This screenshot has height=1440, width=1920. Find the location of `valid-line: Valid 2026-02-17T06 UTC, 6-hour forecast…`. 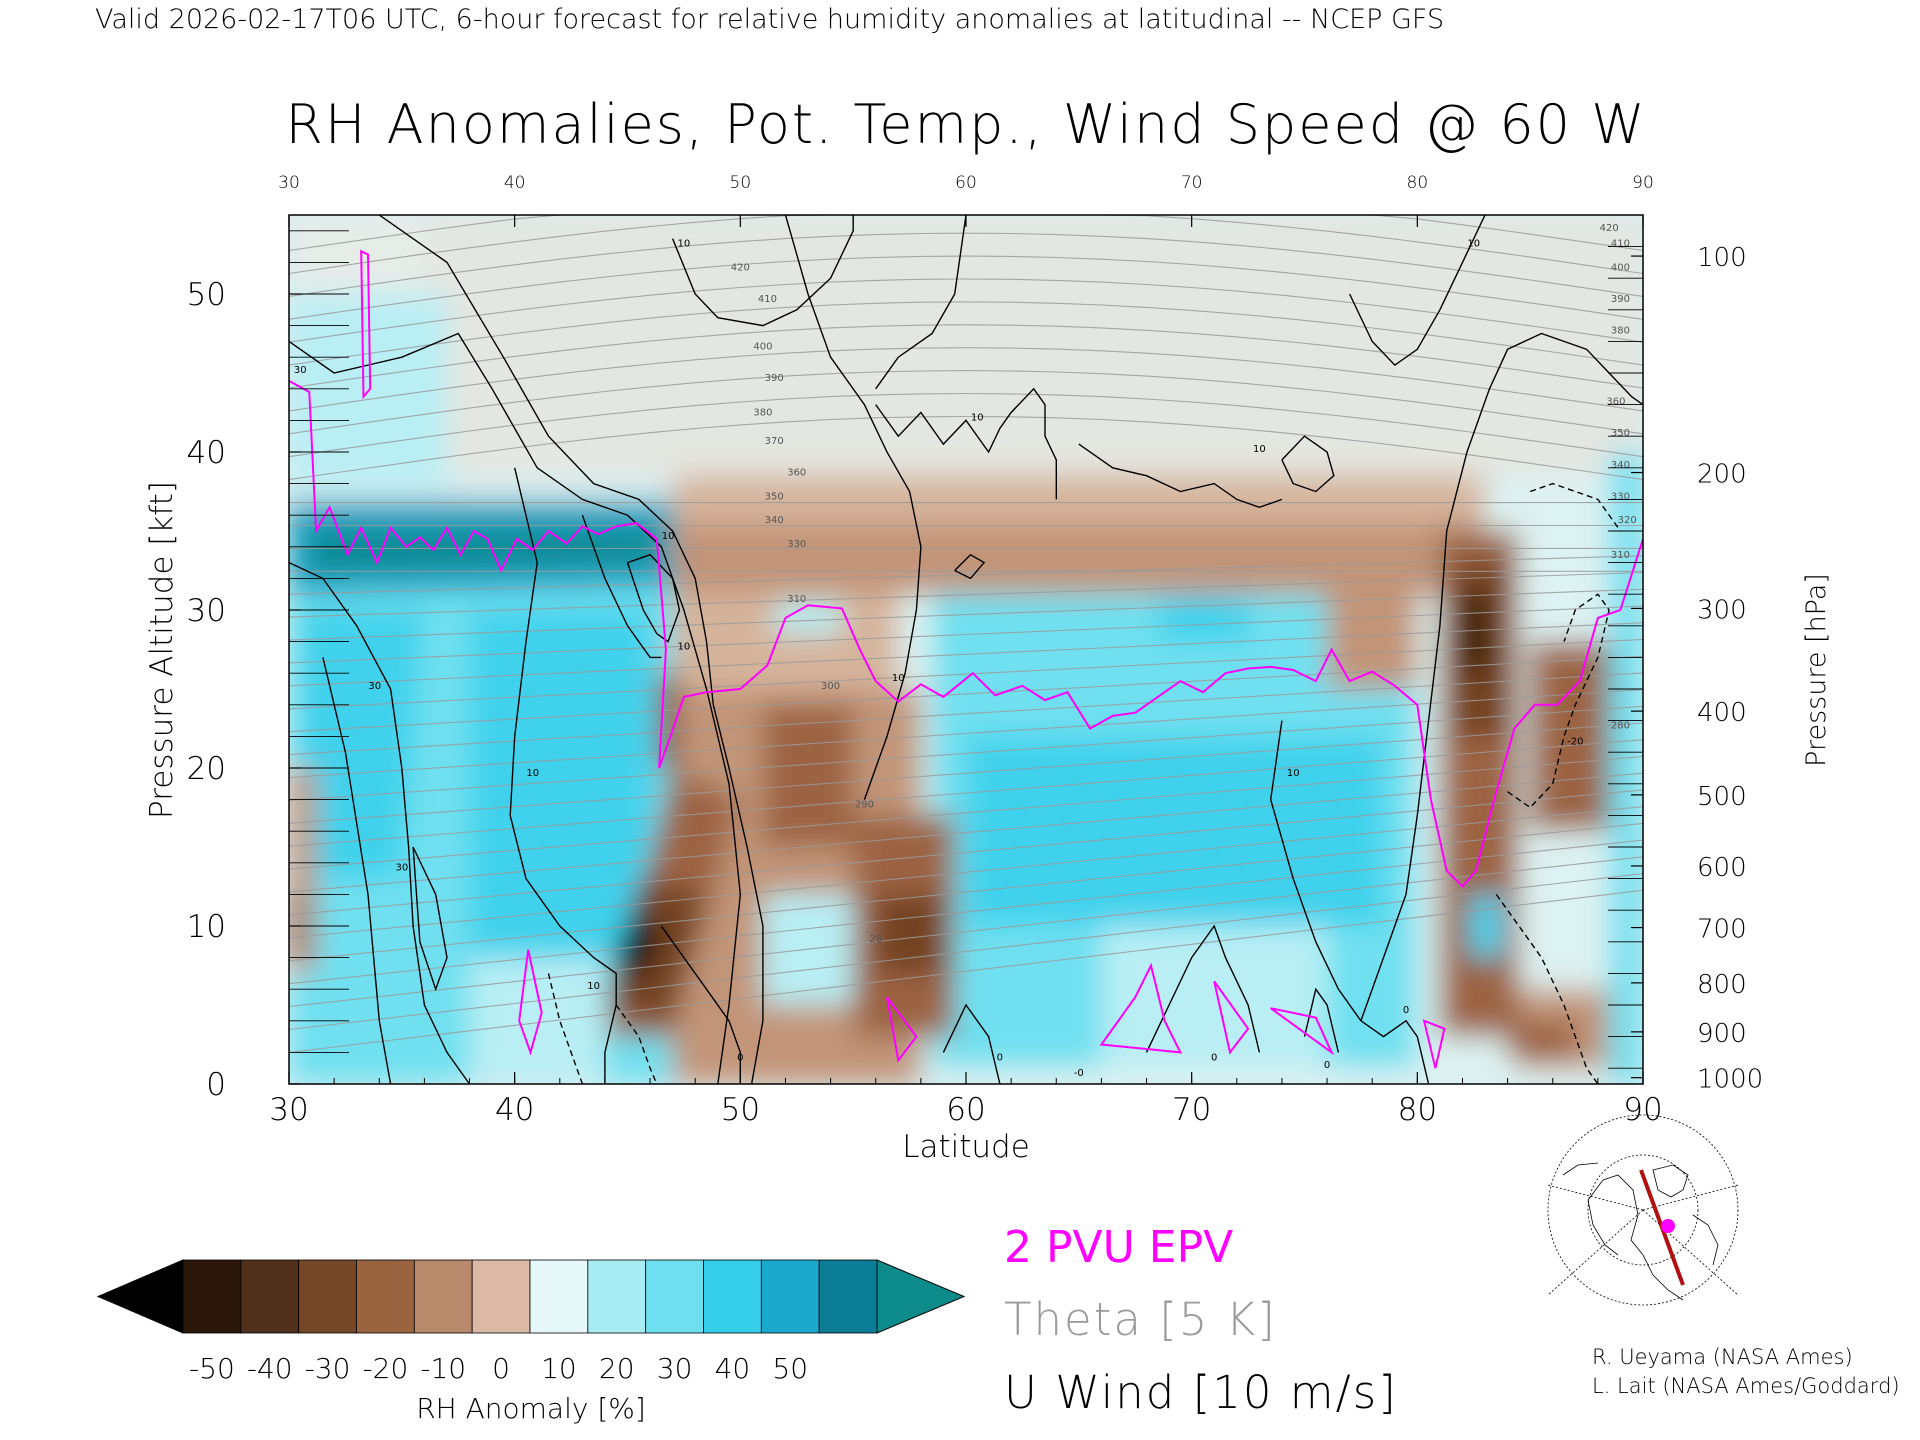

valid-line: Valid 2026-02-17T06 UTC, 6-hour forecast… is located at coordinates (769, 19).